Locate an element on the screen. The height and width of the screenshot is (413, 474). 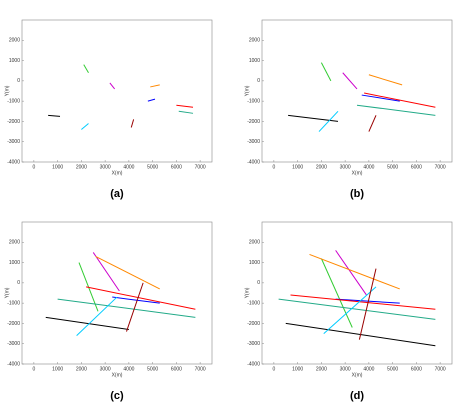
caption: (b) is located at coordinates (357, 194).